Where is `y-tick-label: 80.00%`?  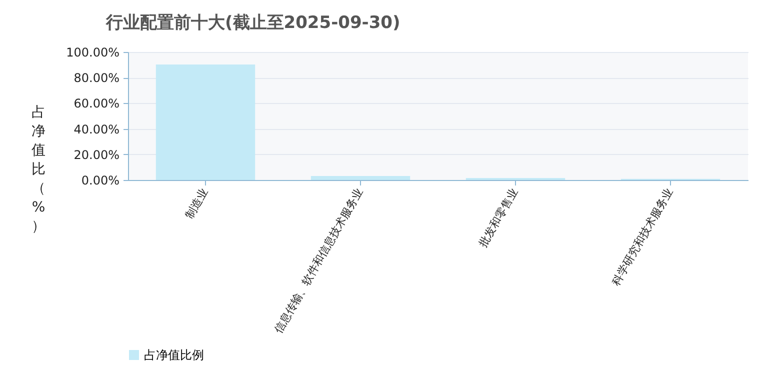 y-tick-label: 80.00% is located at coordinates (97, 78).